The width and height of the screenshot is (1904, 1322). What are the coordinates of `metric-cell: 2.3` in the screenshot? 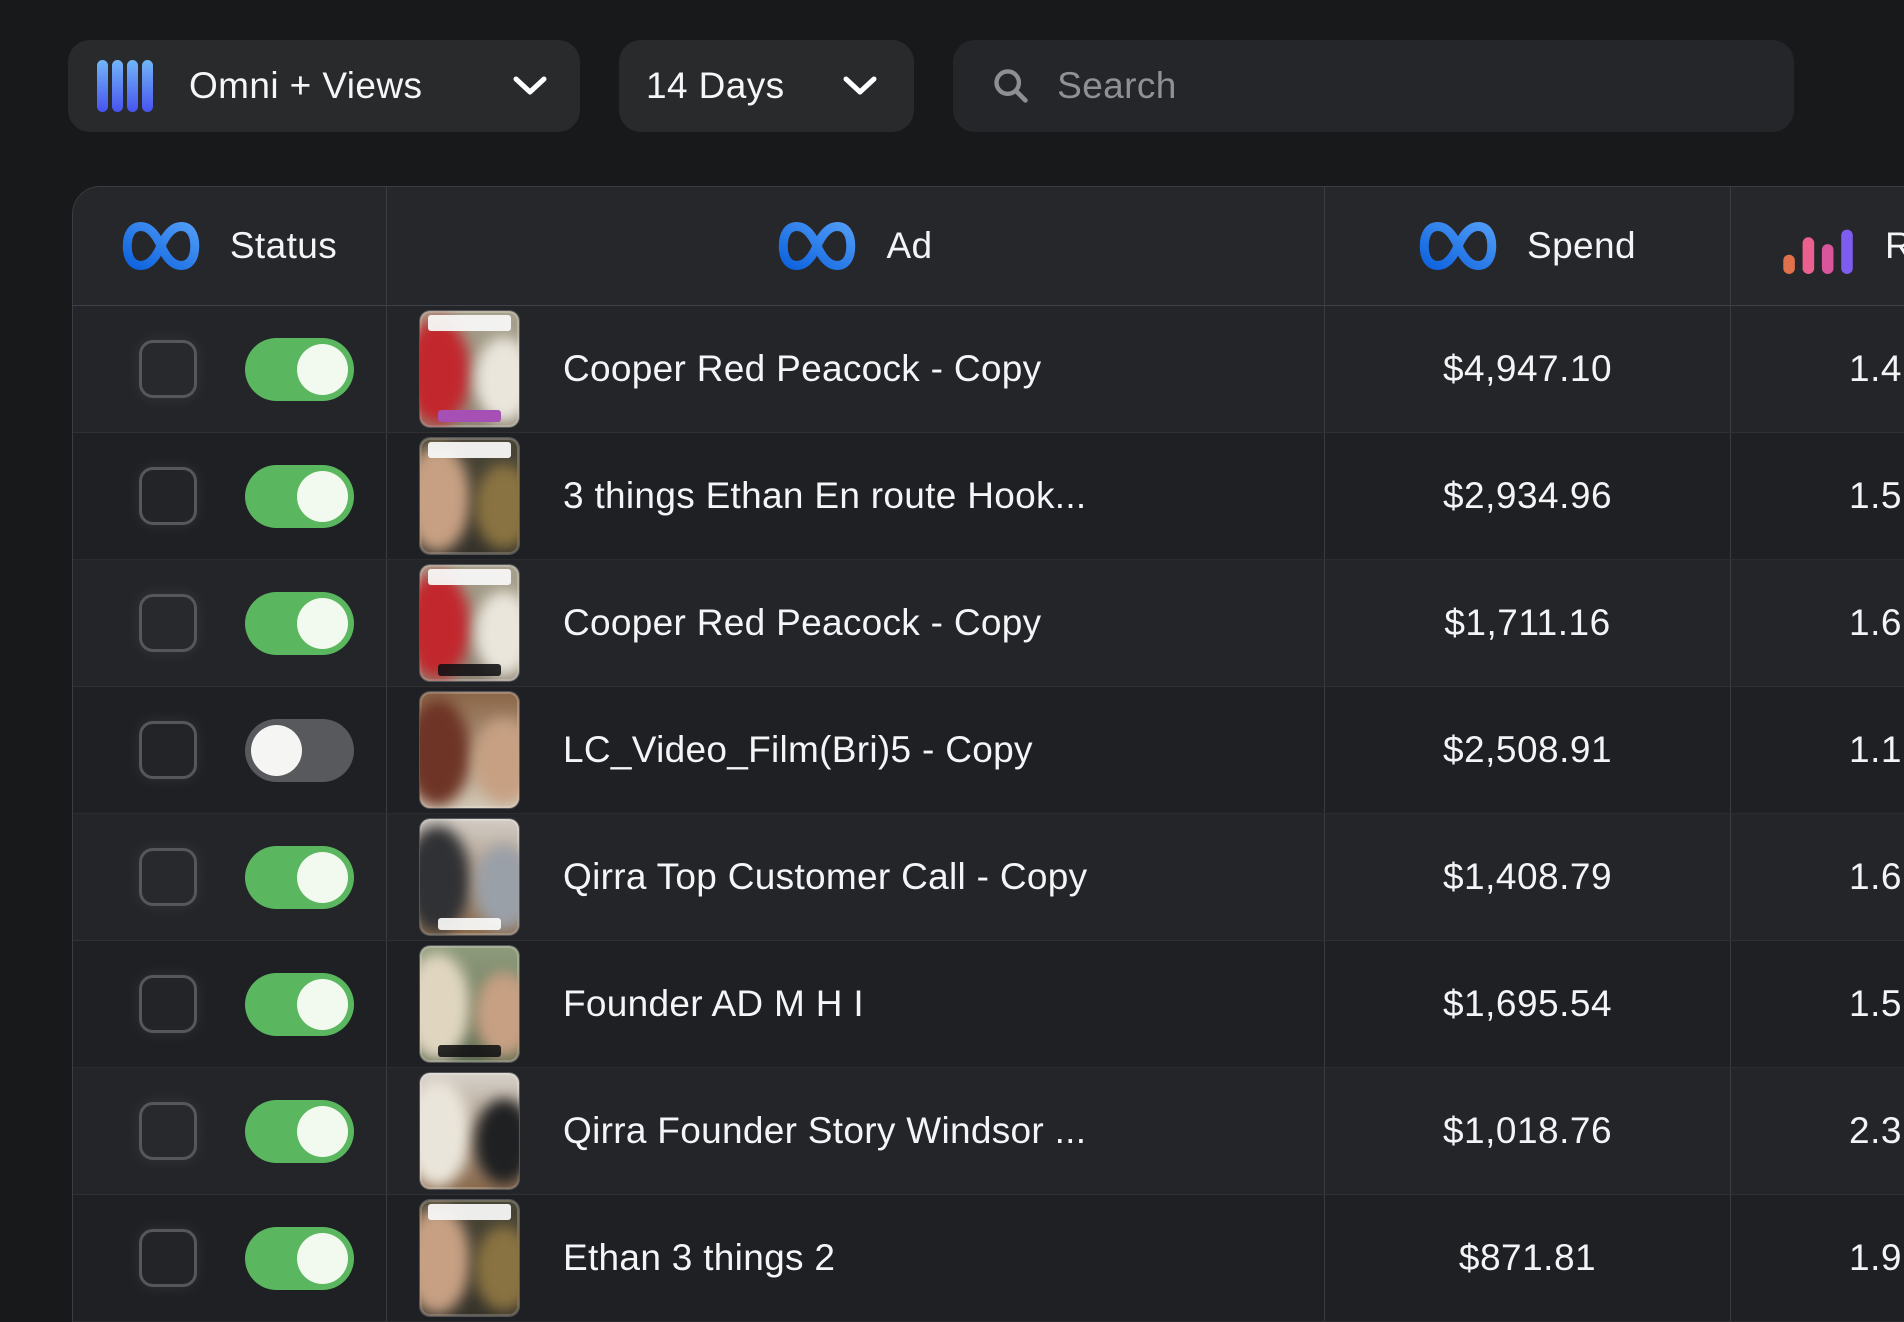 It's located at (1817, 1131).